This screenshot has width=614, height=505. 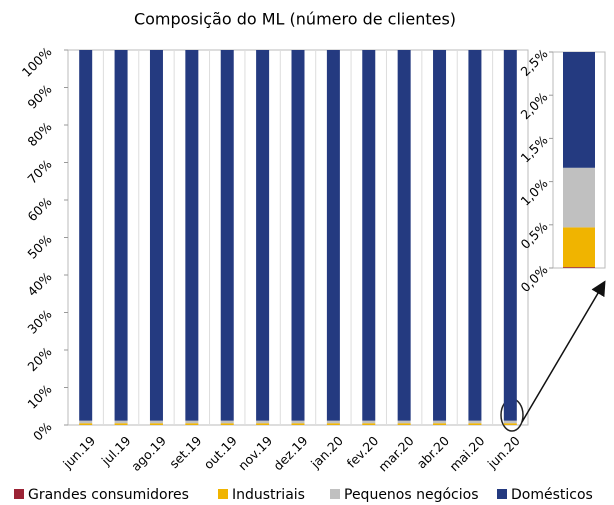 What do you see at coordinates (39, 284) in the screenshot?
I see `y-tick-label: 40%` at bounding box center [39, 284].